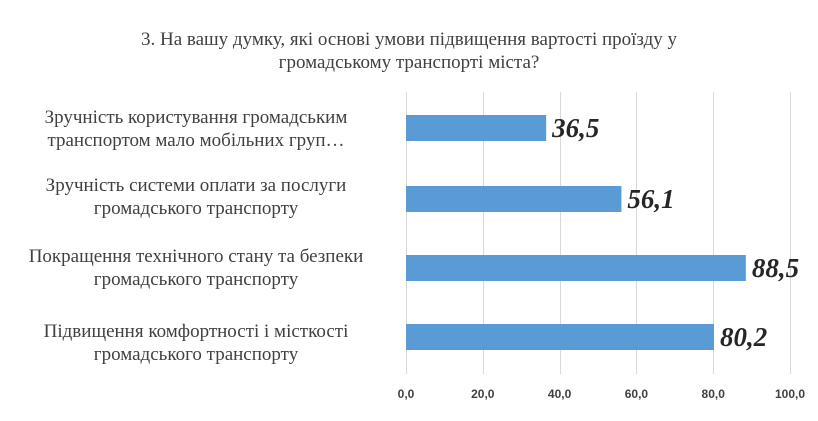 The height and width of the screenshot is (421, 818). I want to click on category-label-3-line-2: громадського транспорту, so click(196, 279).